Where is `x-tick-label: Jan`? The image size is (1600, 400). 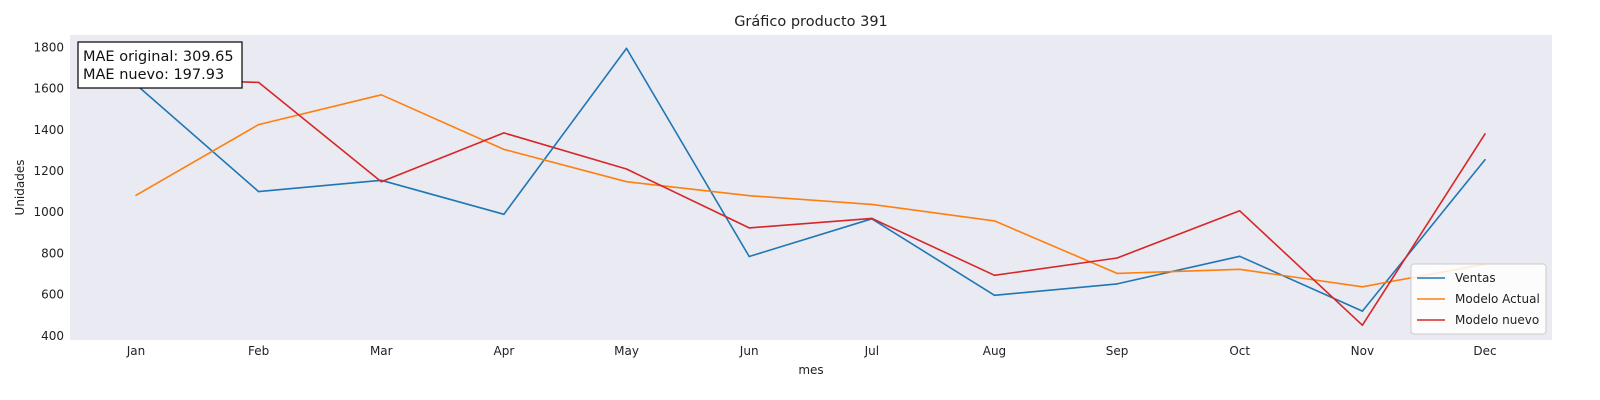 x-tick-label: Jan is located at coordinates (136, 351).